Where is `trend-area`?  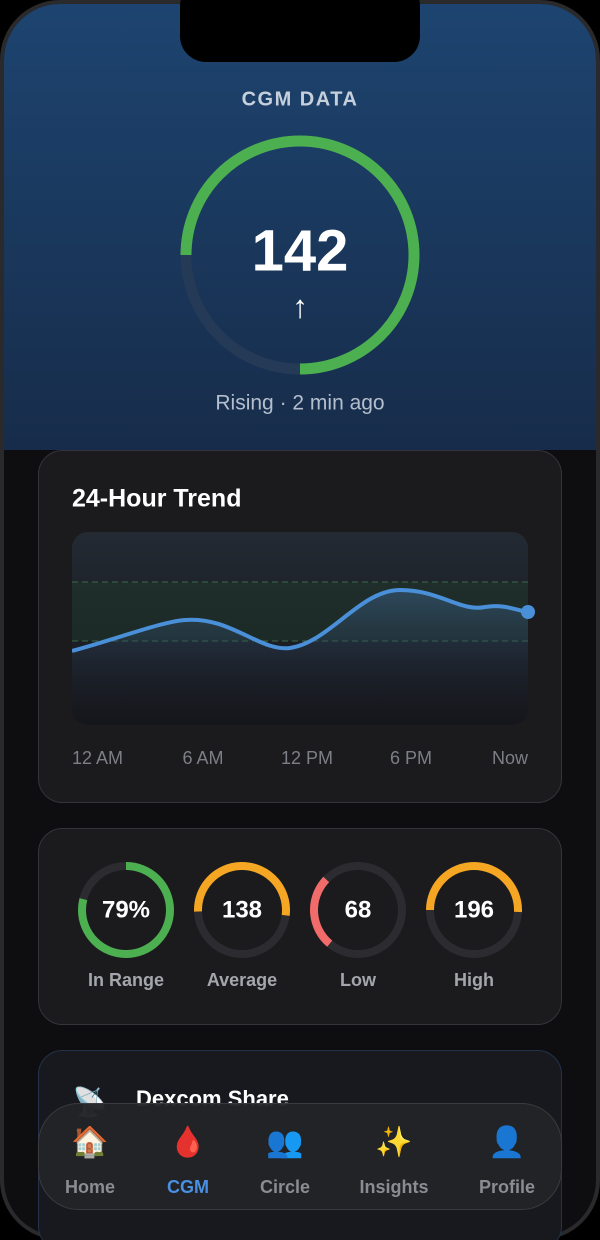 trend-area is located at coordinates (300, 657).